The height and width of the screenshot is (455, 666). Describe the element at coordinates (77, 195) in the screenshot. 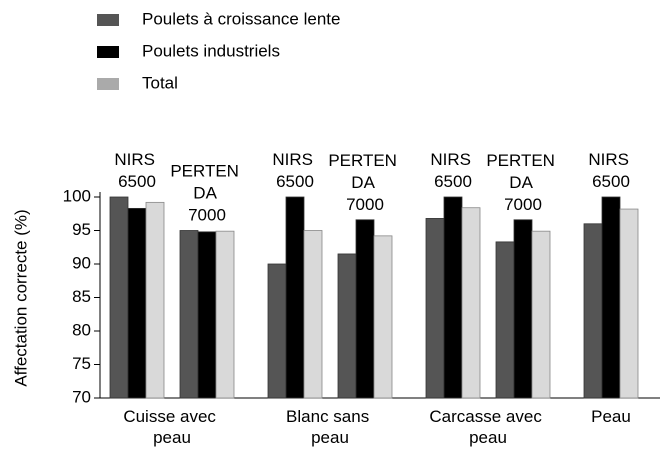

I see `y-tick-label: 100` at that location.